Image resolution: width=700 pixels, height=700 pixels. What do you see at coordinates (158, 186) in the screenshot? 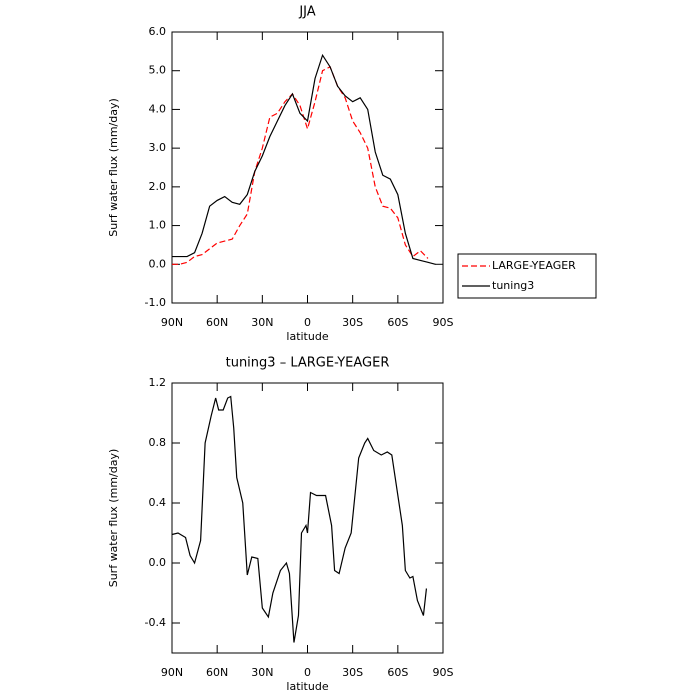
I see `y-tick-label: 2.0` at bounding box center [158, 186].